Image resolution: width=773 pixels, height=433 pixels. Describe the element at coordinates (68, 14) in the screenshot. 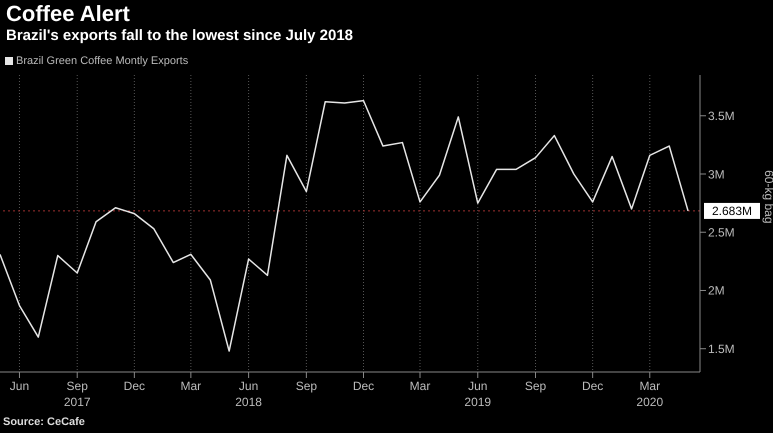

I see `chart-title: Coffee Alert` at that location.